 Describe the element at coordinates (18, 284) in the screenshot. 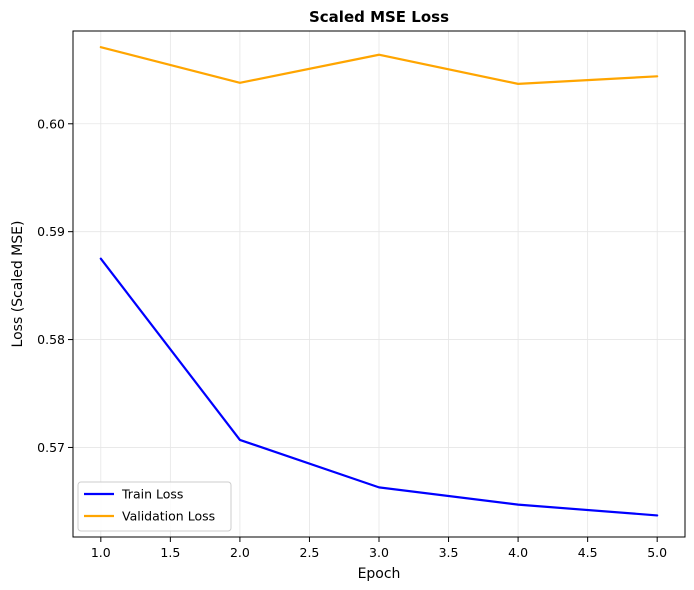

I see `y-axis-title: Loss (Scaled MSE)` at that location.